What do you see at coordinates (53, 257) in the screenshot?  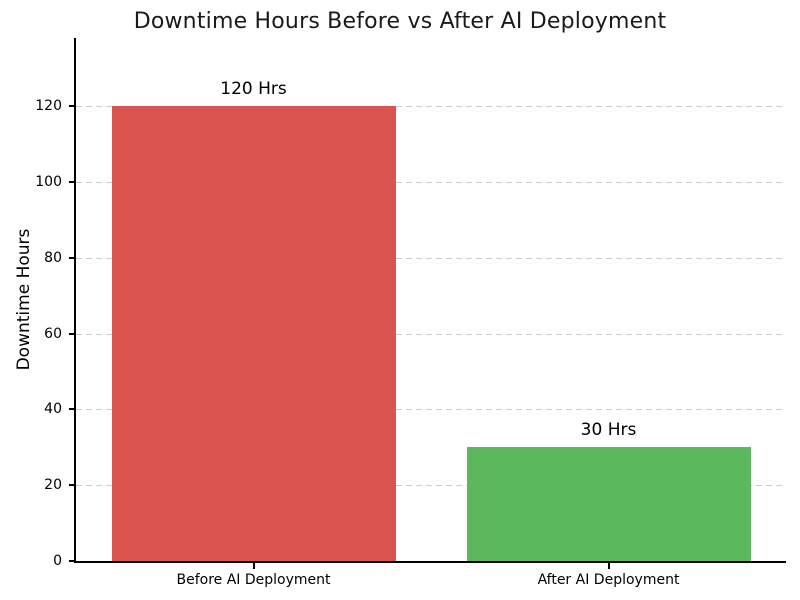 I see `y-tick-label-80: 80` at bounding box center [53, 257].